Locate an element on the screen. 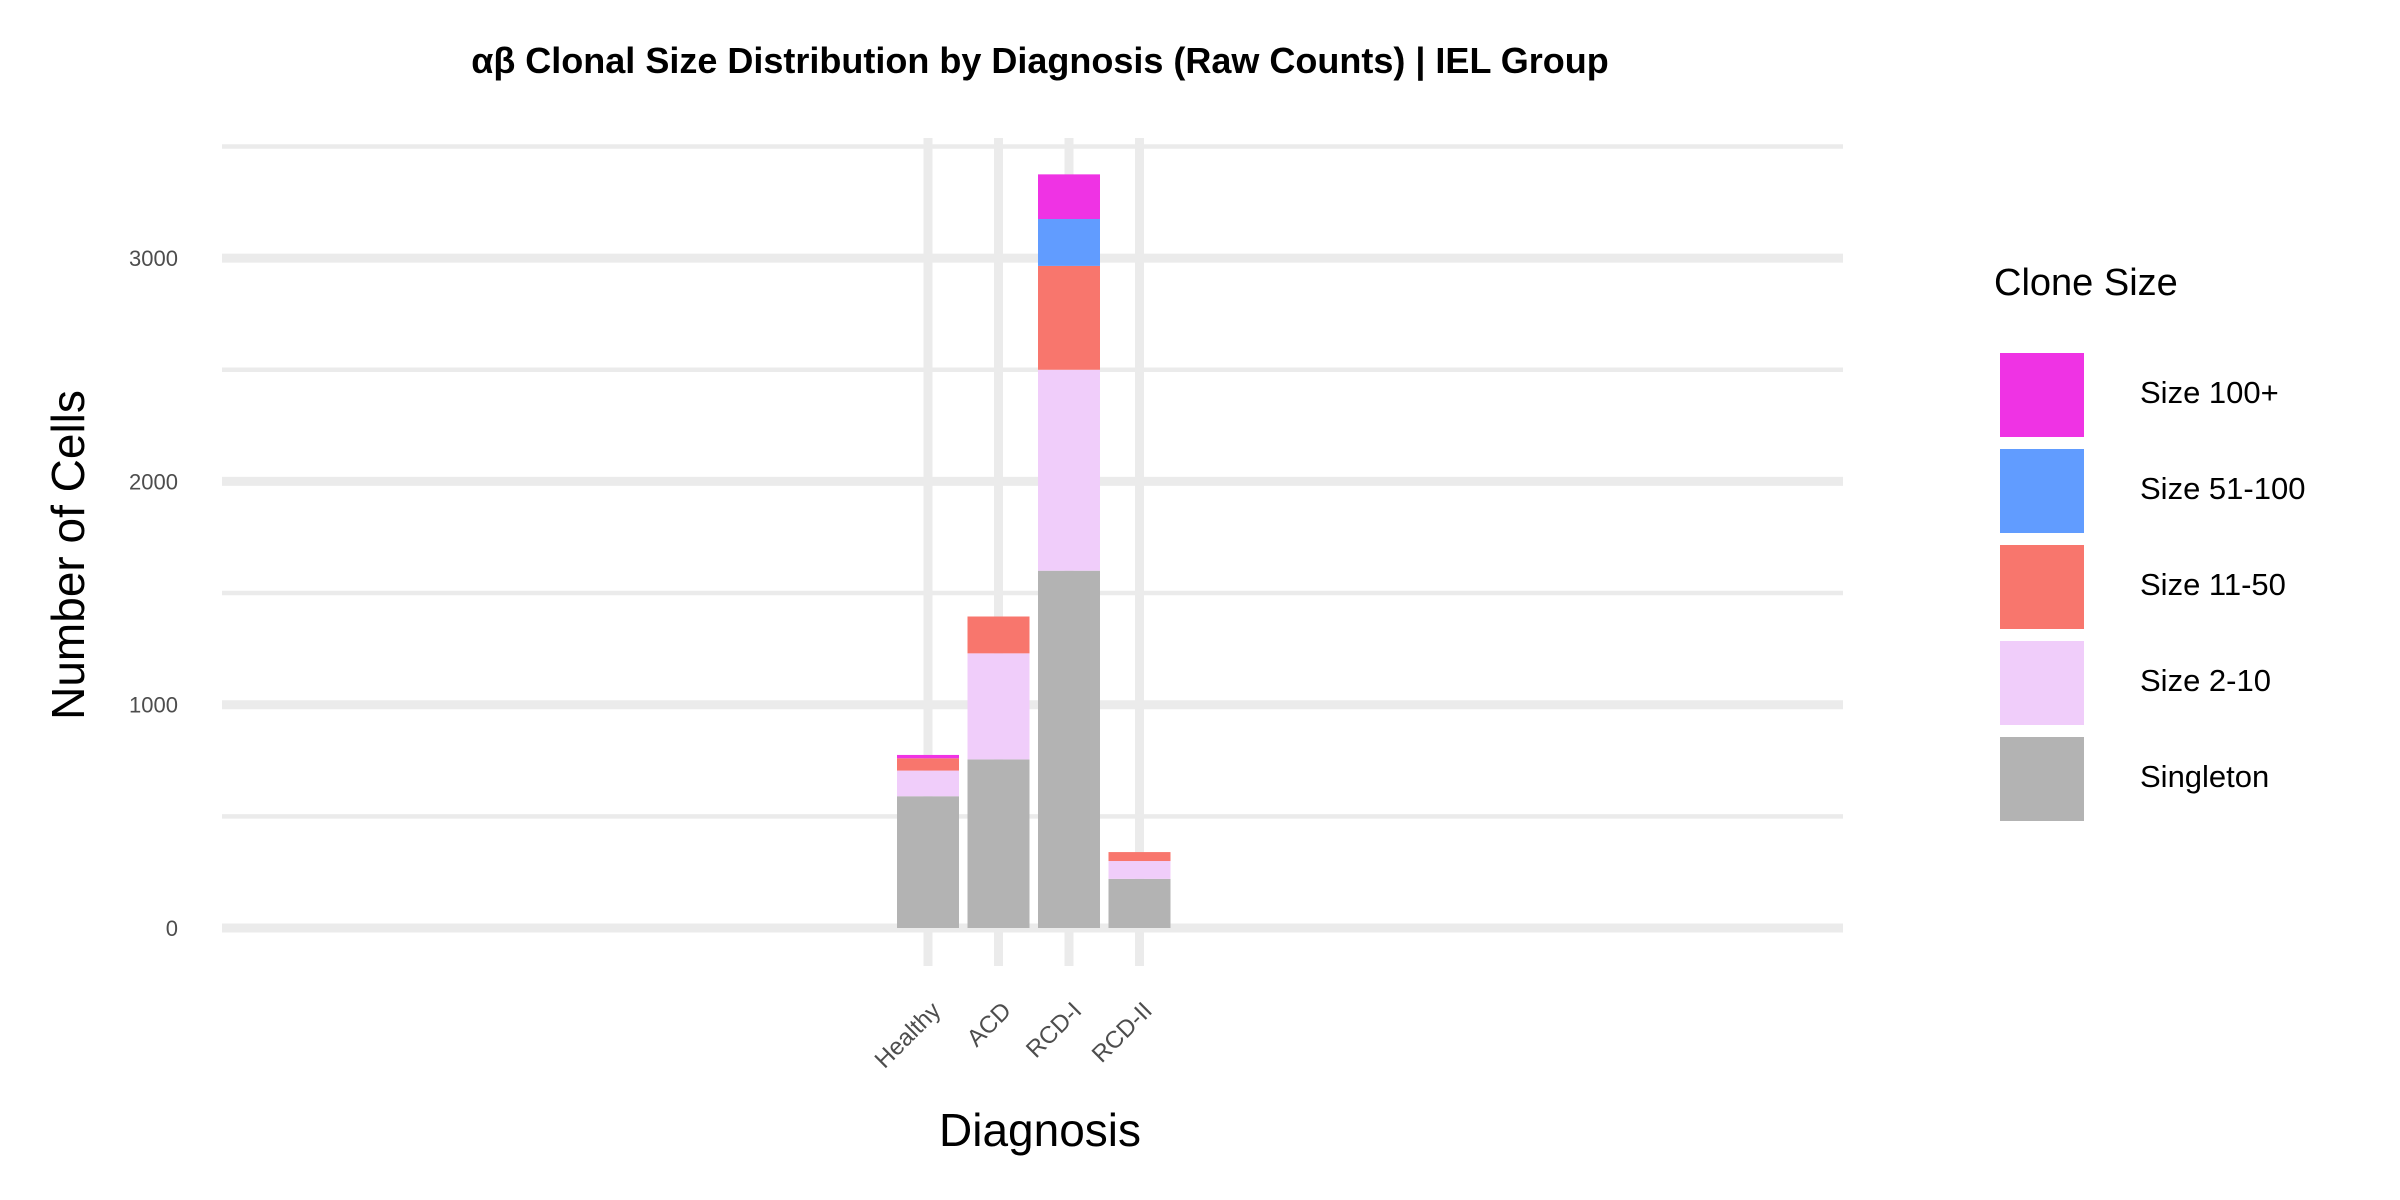 Image resolution: width=2400 pixels, height=1200 pixels. legend-item: Size 2-10 is located at coordinates (2132, 689).